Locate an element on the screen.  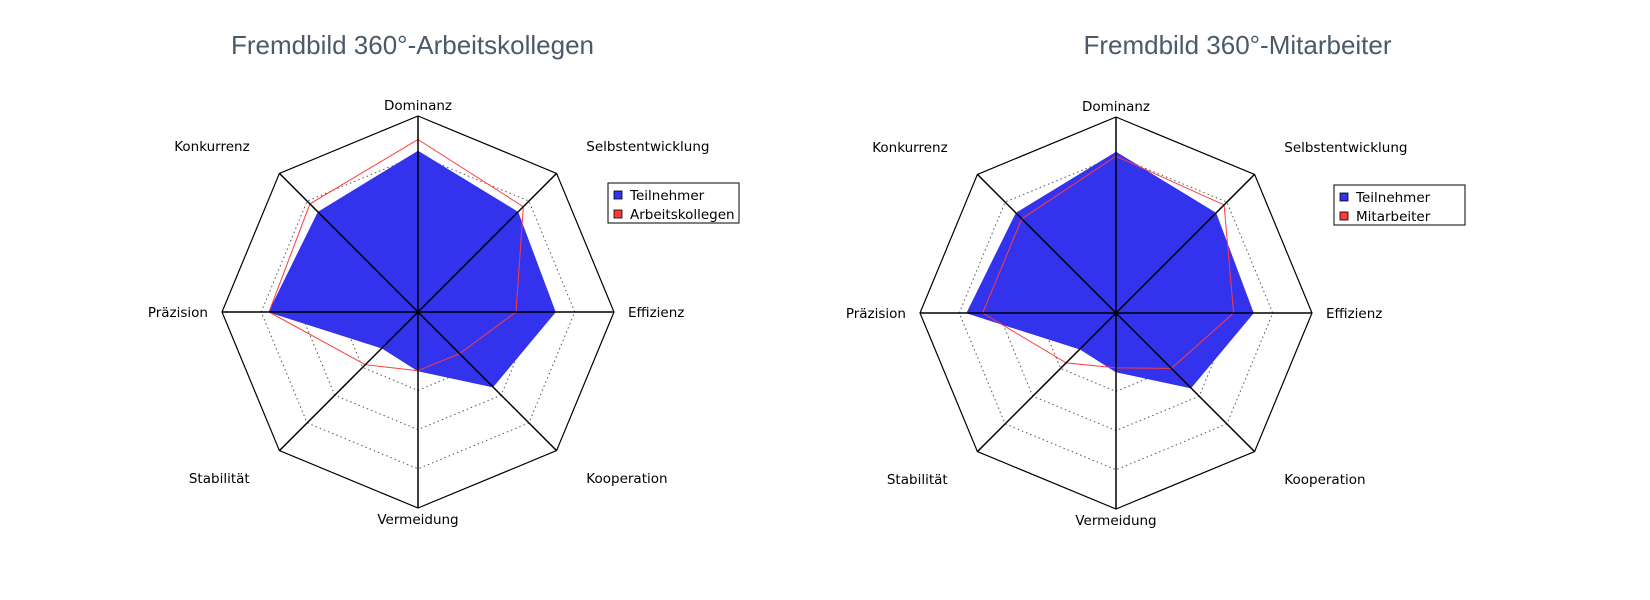
legend: Teilnehmer Arbeitskollegen is located at coordinates (673, 203).